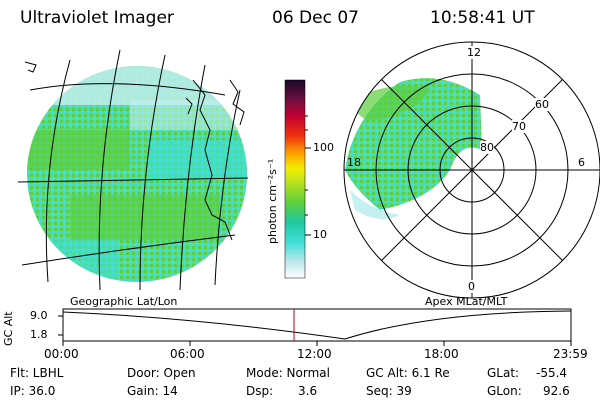 This screenshot has height=400, width=600. Describe the element at coordinates (297, 179) in the screenshot. I see `colorbar` at that location.